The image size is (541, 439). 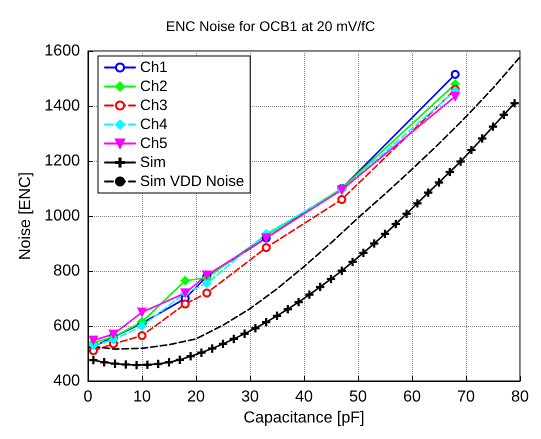 I want to click on legend-label: Ch4, so click(x=154, y=124).